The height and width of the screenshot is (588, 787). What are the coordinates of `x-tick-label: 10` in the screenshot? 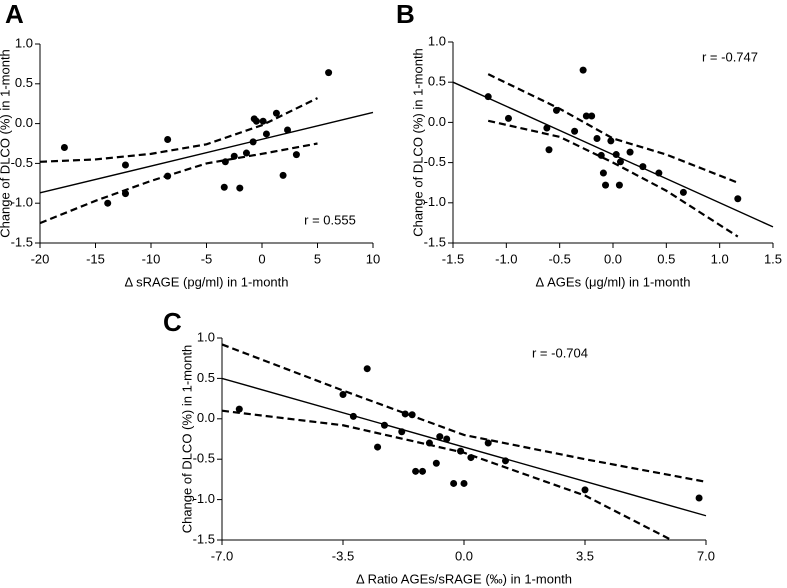 It's located at (373, 258).